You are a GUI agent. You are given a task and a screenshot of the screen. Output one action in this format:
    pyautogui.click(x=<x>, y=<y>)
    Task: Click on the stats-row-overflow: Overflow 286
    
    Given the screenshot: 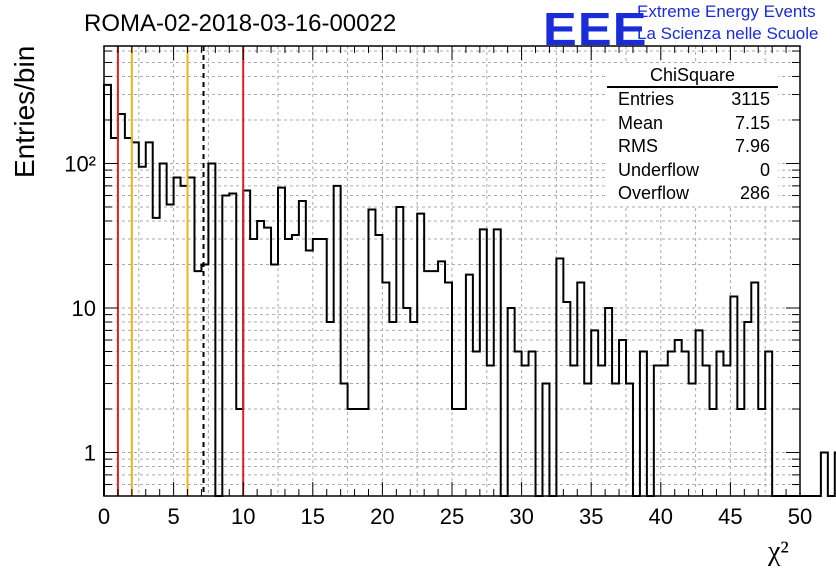 What is the action you would take?
    pyautogui.click(x=692, y=194)
    